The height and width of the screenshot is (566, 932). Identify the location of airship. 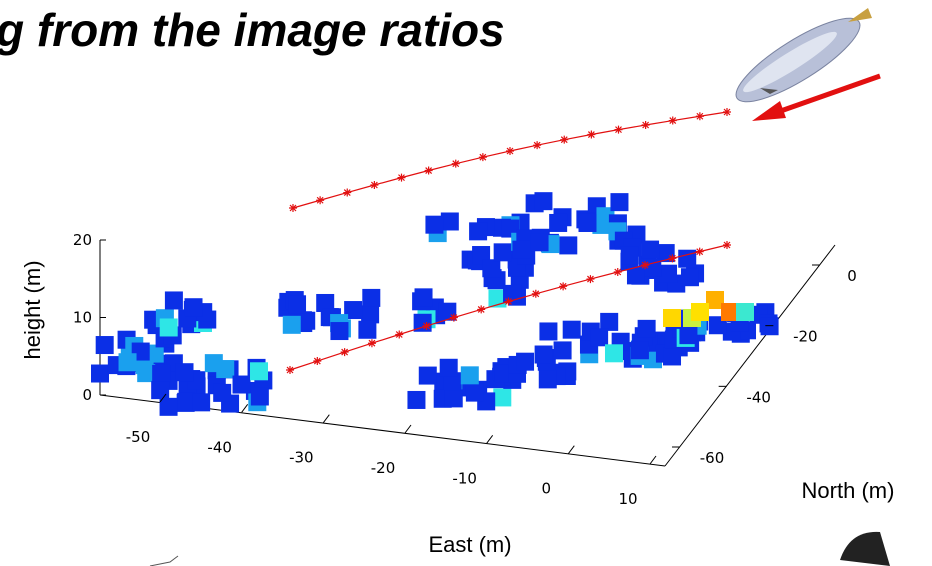
(803, 55).